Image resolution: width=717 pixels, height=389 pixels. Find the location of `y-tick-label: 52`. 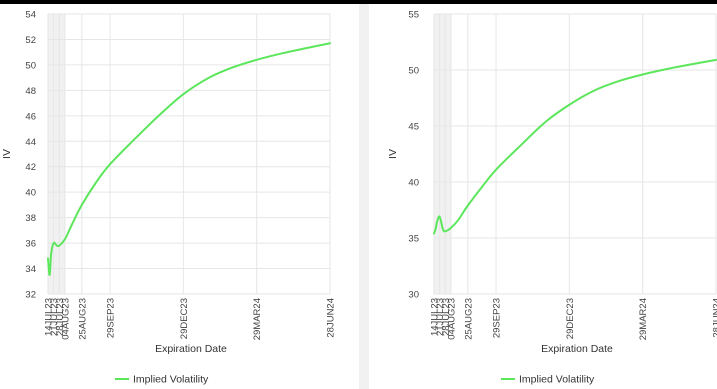

y-tick-label: 52 is located at coordinates (30, 40).